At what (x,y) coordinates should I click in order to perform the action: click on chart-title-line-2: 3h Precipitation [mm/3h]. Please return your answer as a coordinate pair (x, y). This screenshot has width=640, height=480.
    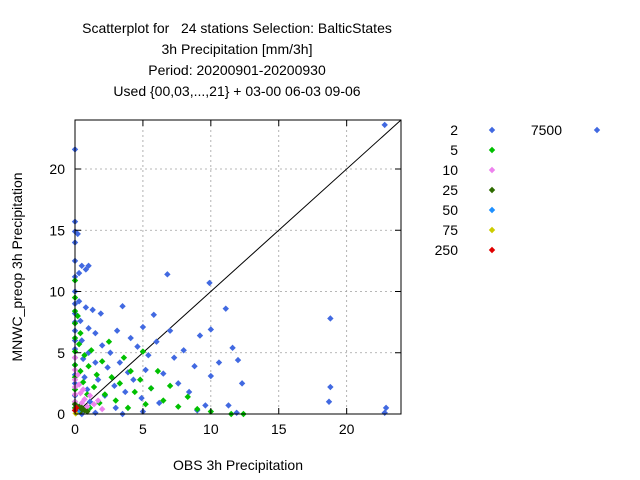
    Looking at the image, I should click on (237, 49).